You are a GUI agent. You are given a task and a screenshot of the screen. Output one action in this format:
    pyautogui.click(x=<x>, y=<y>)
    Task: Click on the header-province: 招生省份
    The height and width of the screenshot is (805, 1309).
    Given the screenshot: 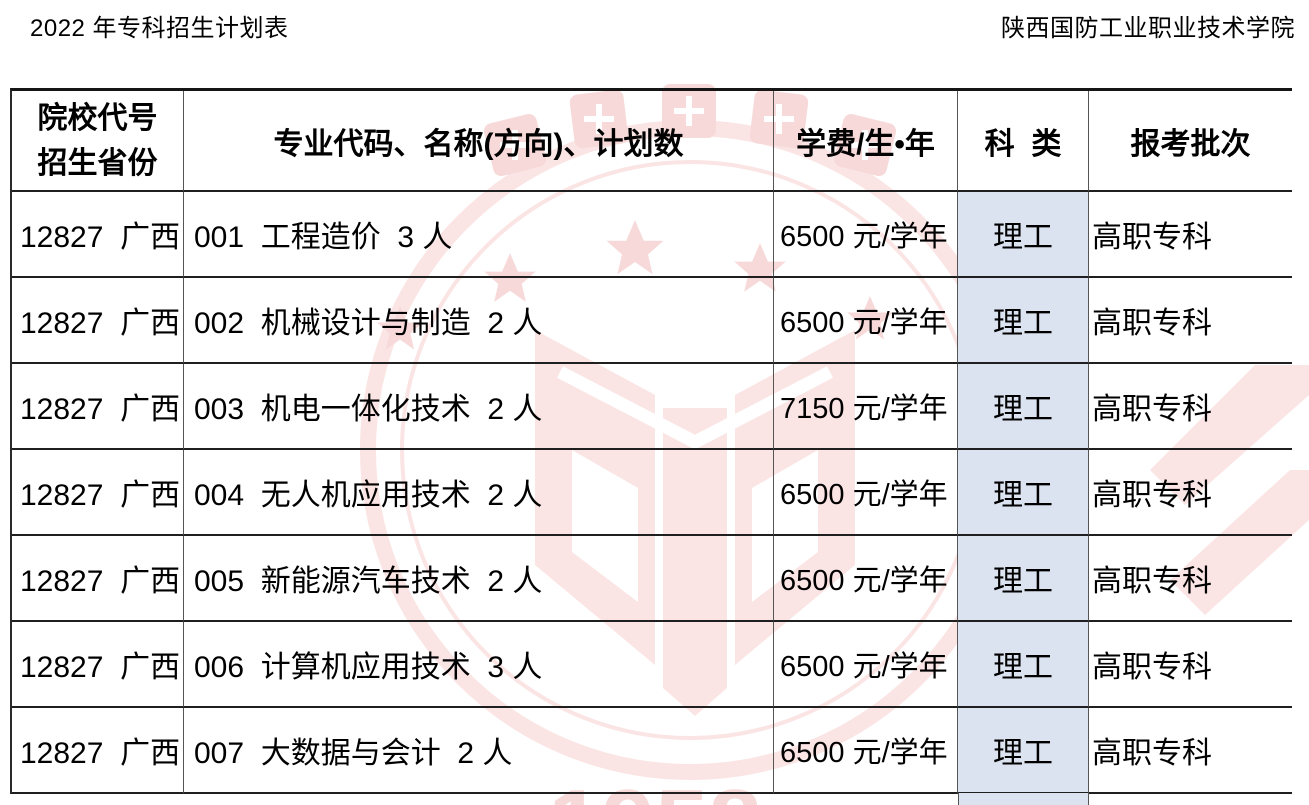 What is the action you would take?
    pyautogui.click(x=97, y=163)
    